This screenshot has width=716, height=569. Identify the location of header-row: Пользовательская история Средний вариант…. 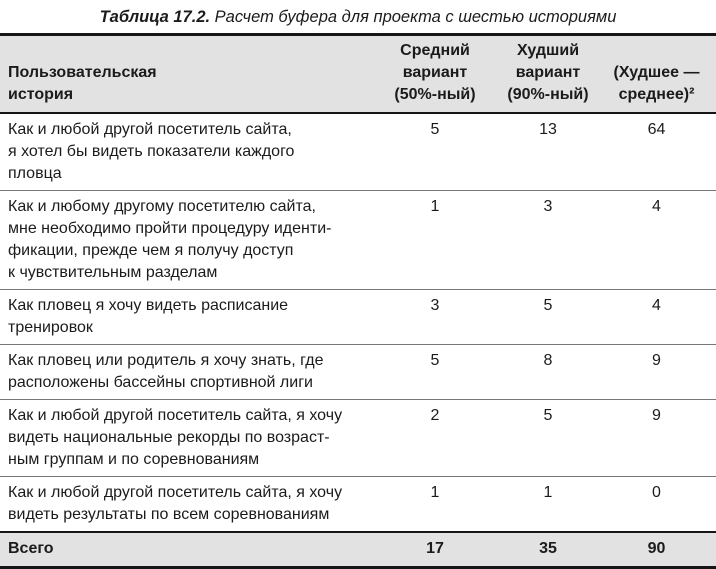
(358, 74).